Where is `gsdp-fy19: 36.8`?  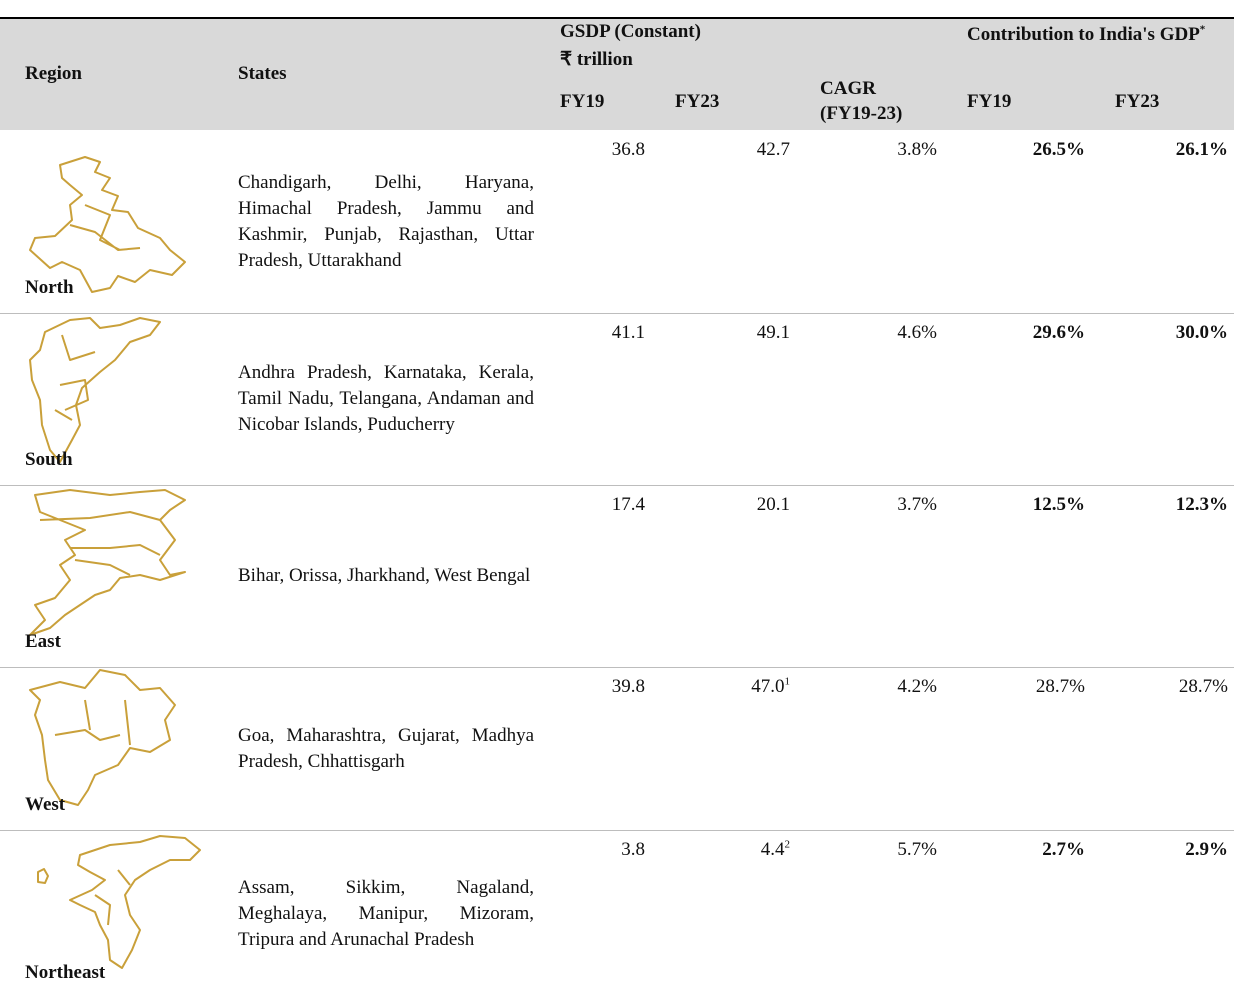
gsdp-fy19: 36.8 is located at coordinates (628, 149).